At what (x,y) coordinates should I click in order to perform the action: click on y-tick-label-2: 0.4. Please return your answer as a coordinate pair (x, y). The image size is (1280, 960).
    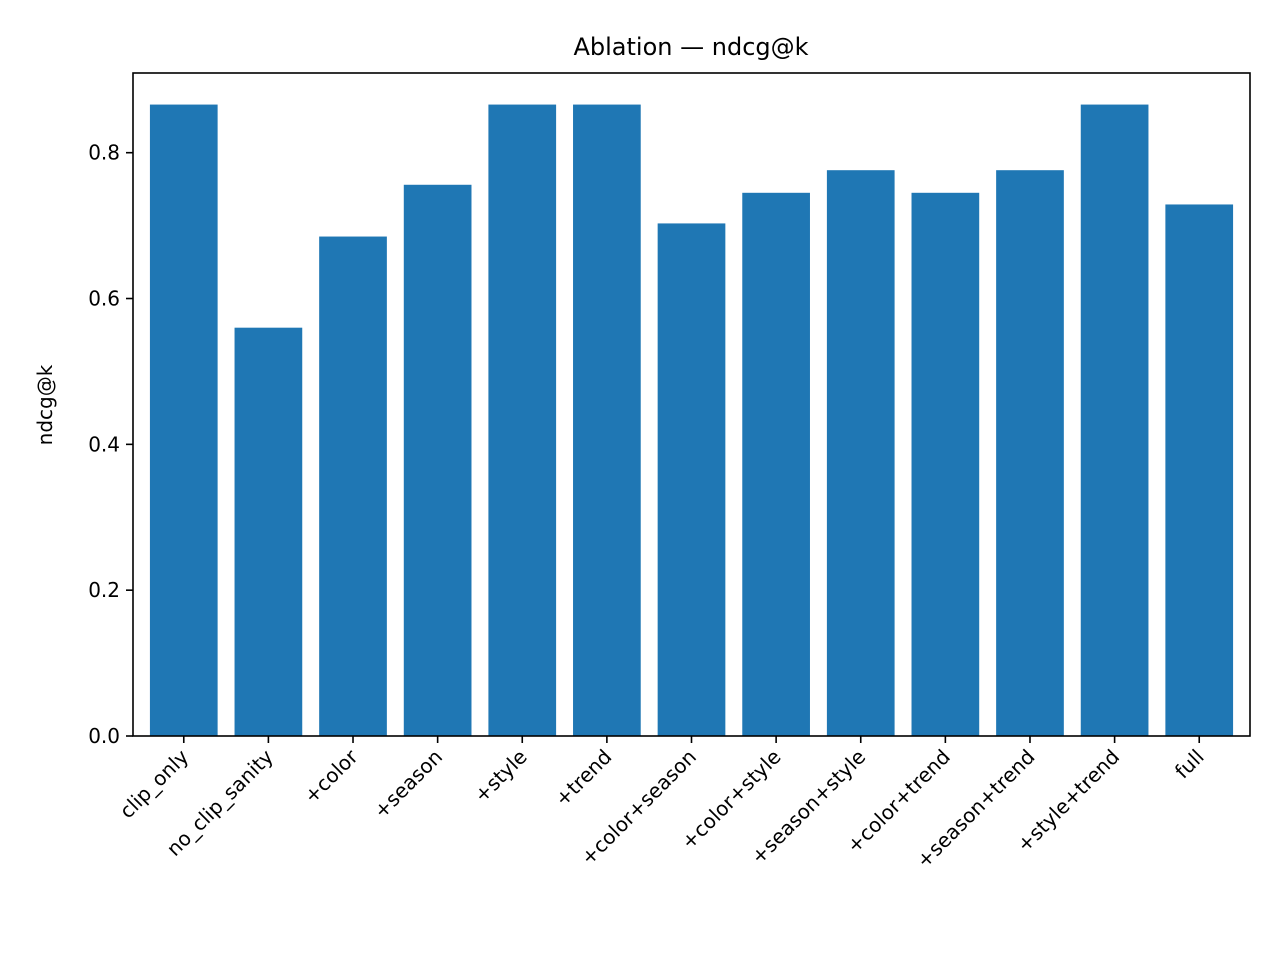
    Looking at the image, I should click on (104, 444).